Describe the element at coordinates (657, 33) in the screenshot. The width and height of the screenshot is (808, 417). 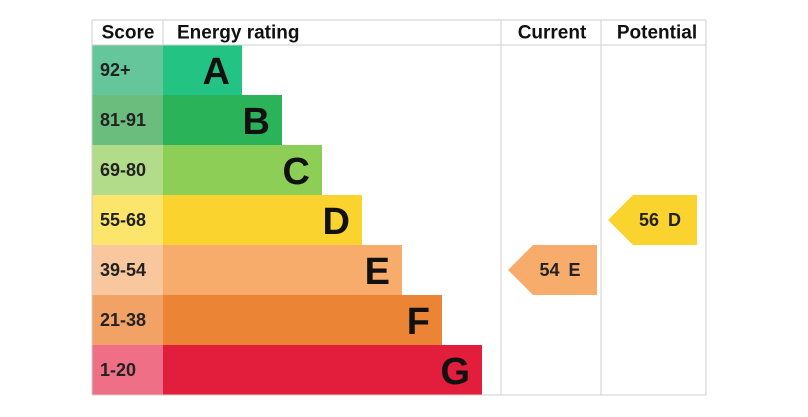
I see `potential-header: Potential` at that location.